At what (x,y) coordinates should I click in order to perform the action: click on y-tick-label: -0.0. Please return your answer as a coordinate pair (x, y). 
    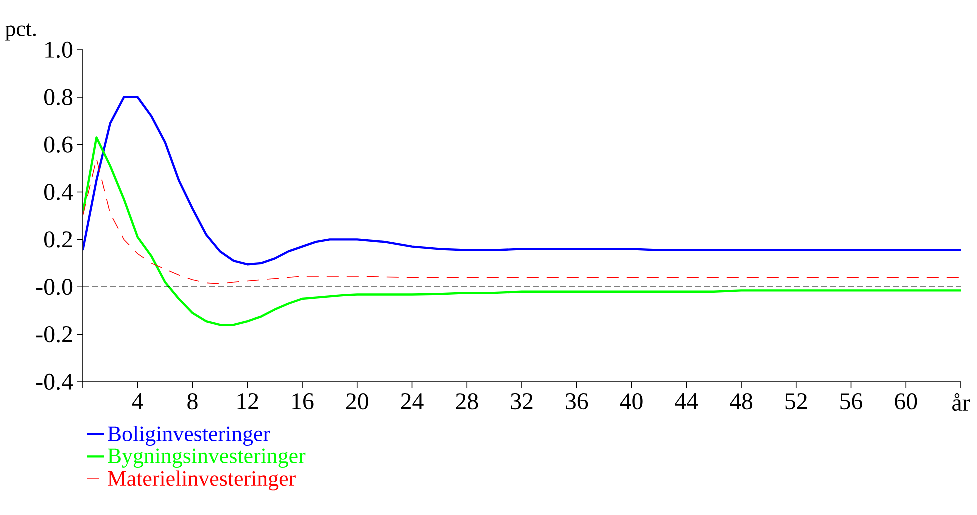
    Looking at the image, I should click on (54, 287).